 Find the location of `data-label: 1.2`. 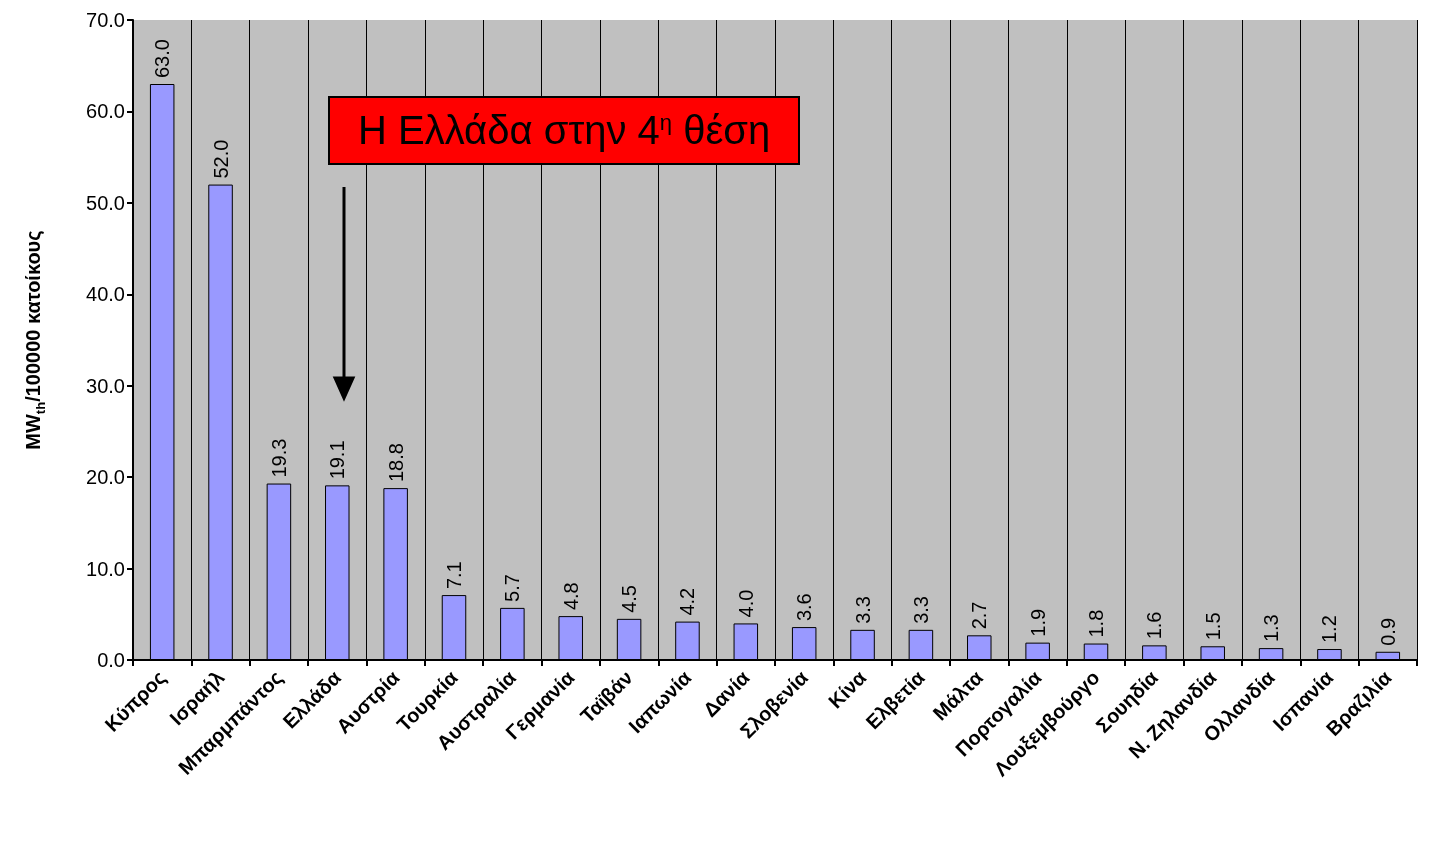

data-label: 1.2 is located at coordinates (1329, 629).